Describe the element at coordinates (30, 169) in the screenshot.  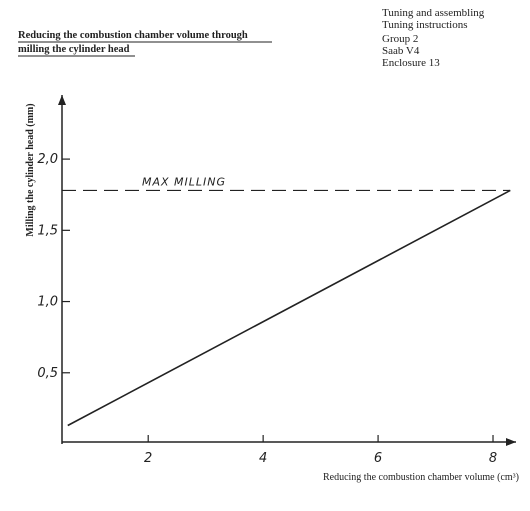
I see `y-axis-label: Milling the cylinder head (mm)` at that location.